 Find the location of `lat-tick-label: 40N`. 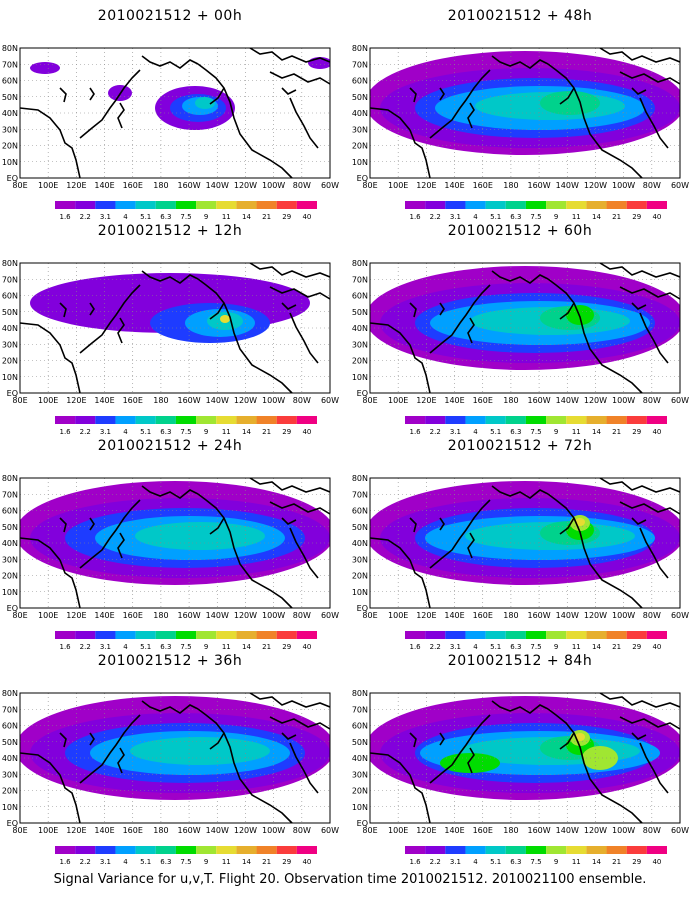

lat-tick-label: 40N is located at coordinates (360, 543).